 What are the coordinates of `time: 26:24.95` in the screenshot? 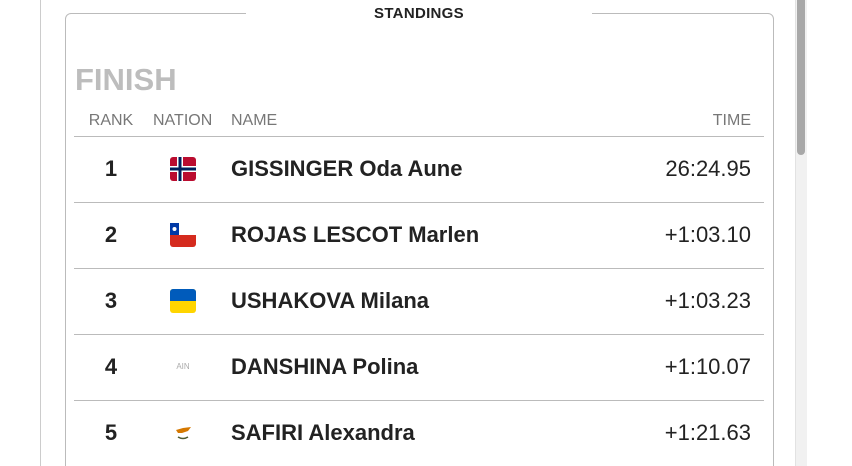 It's located at (708, 168).